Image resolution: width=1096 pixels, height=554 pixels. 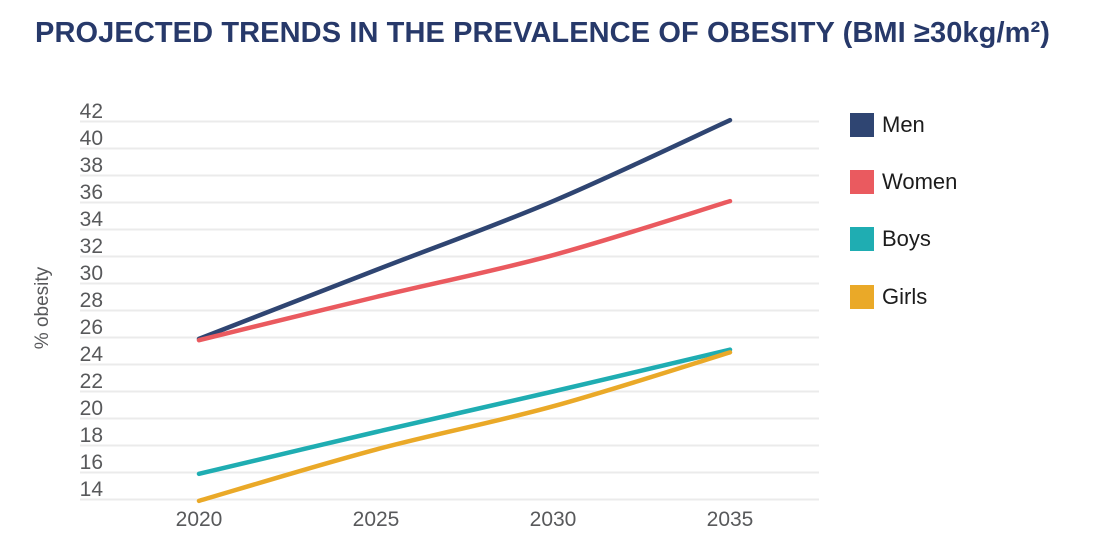 I want to click on y-tick-label-36: 36, so click(x=91, y=192).